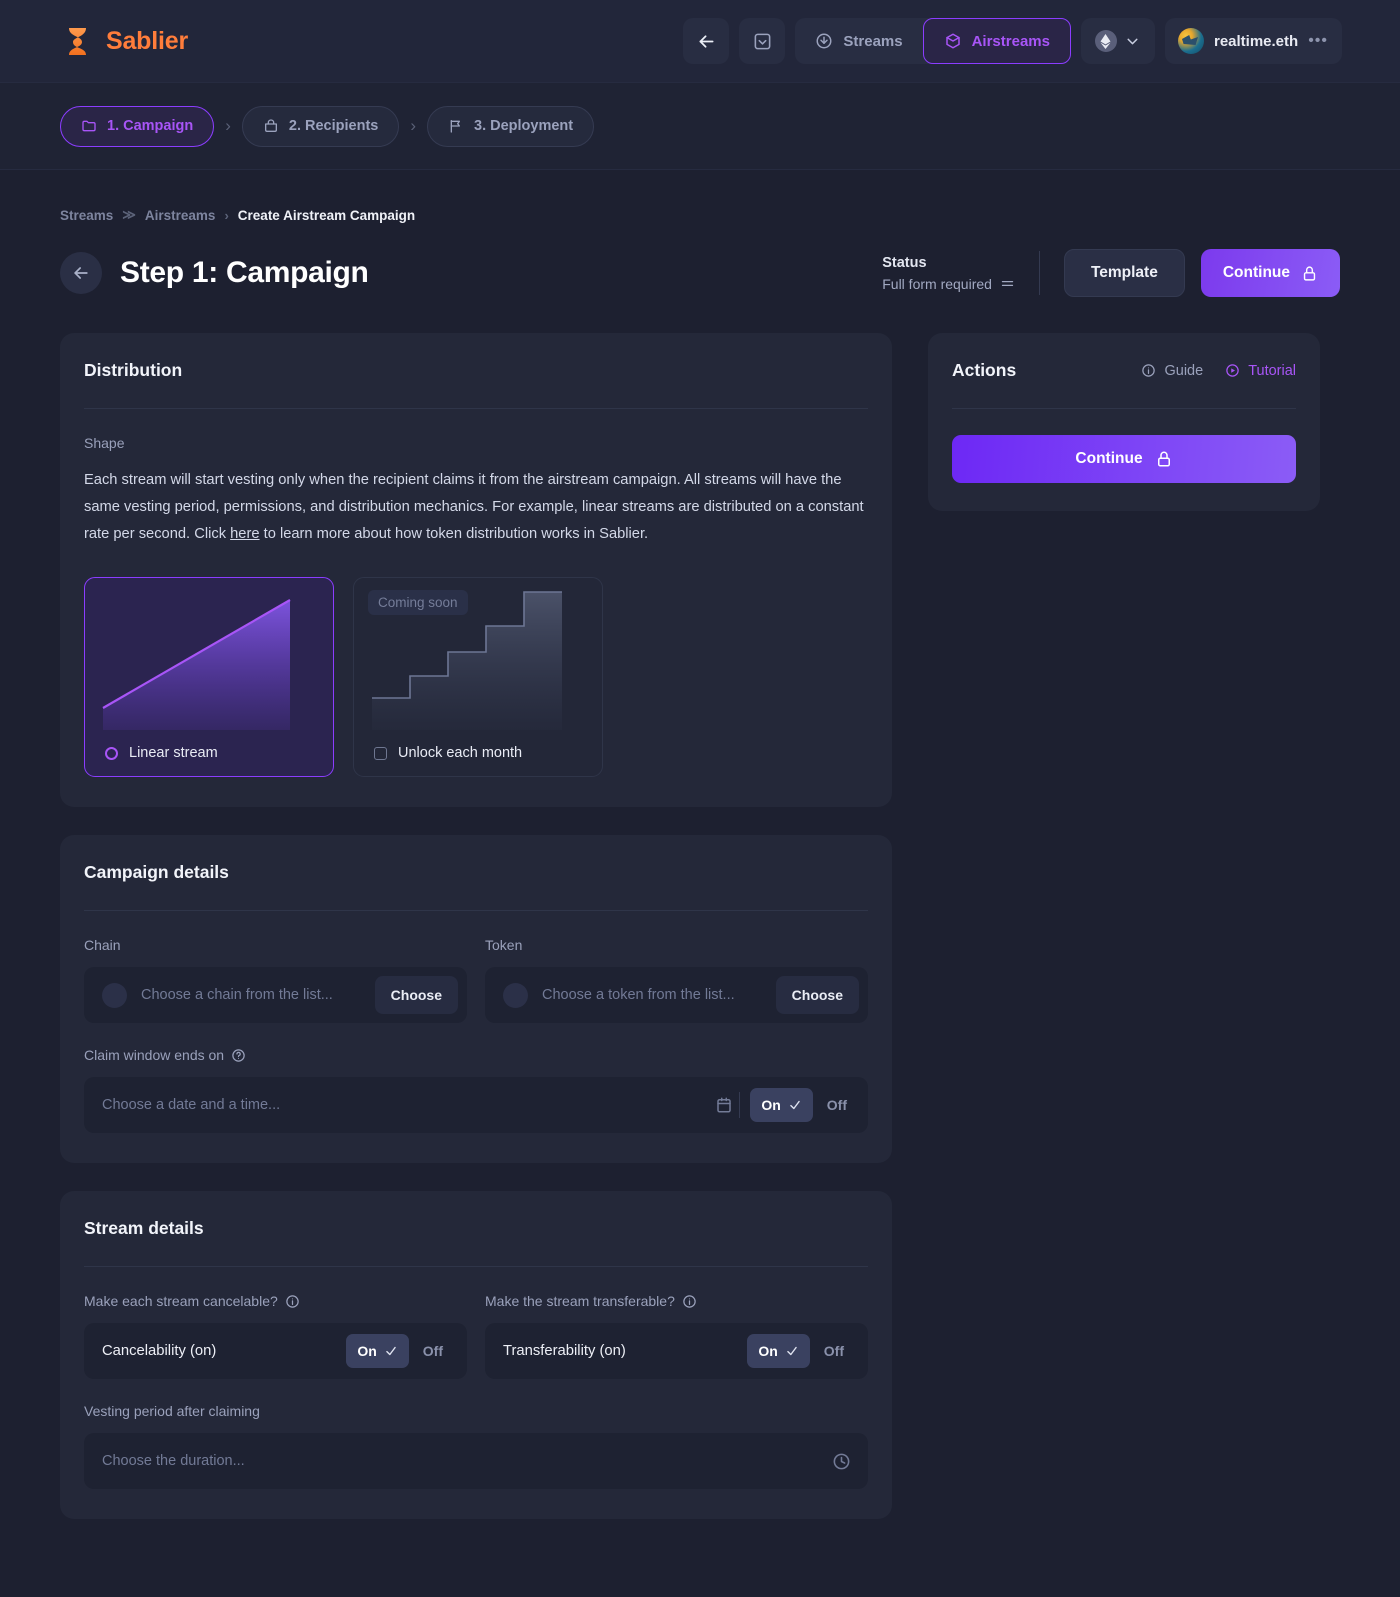 Image resolution: width=1400 pixels, height=1597 pixels. I want to click on transferable-toggle: On Off, so click(801, 1351).